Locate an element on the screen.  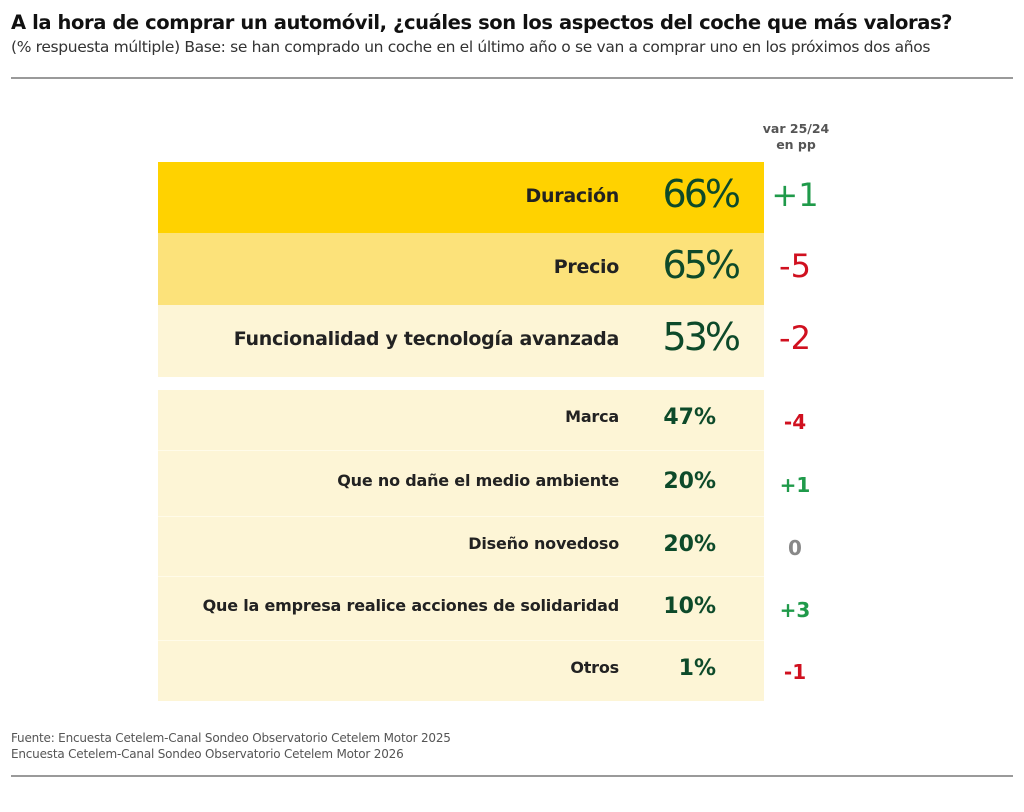
table-row: Funcionalidad y tecnología avanzada 53% is located at coordinates (461, 341).